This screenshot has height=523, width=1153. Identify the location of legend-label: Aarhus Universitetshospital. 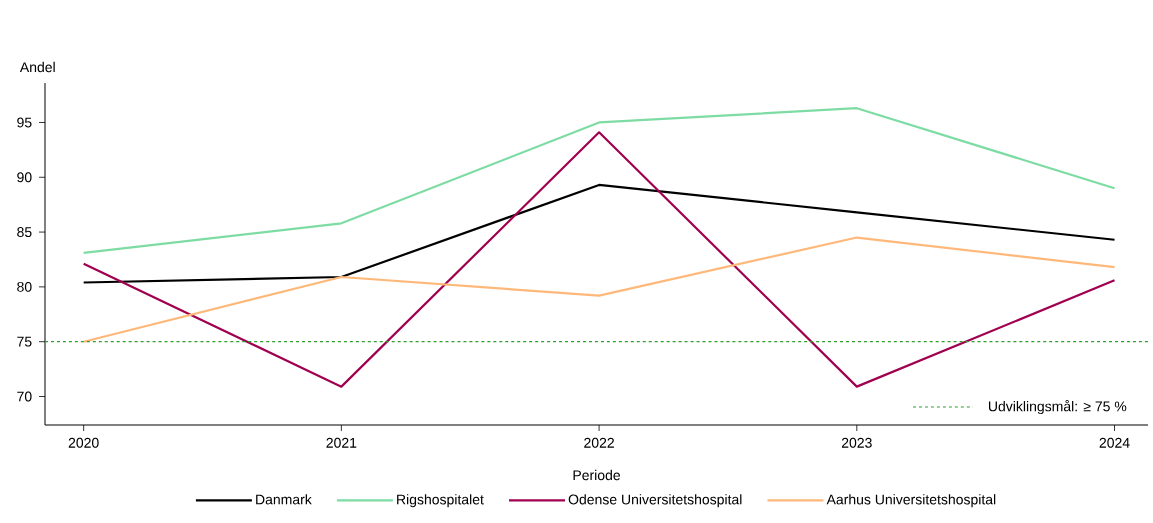
(911, 501).